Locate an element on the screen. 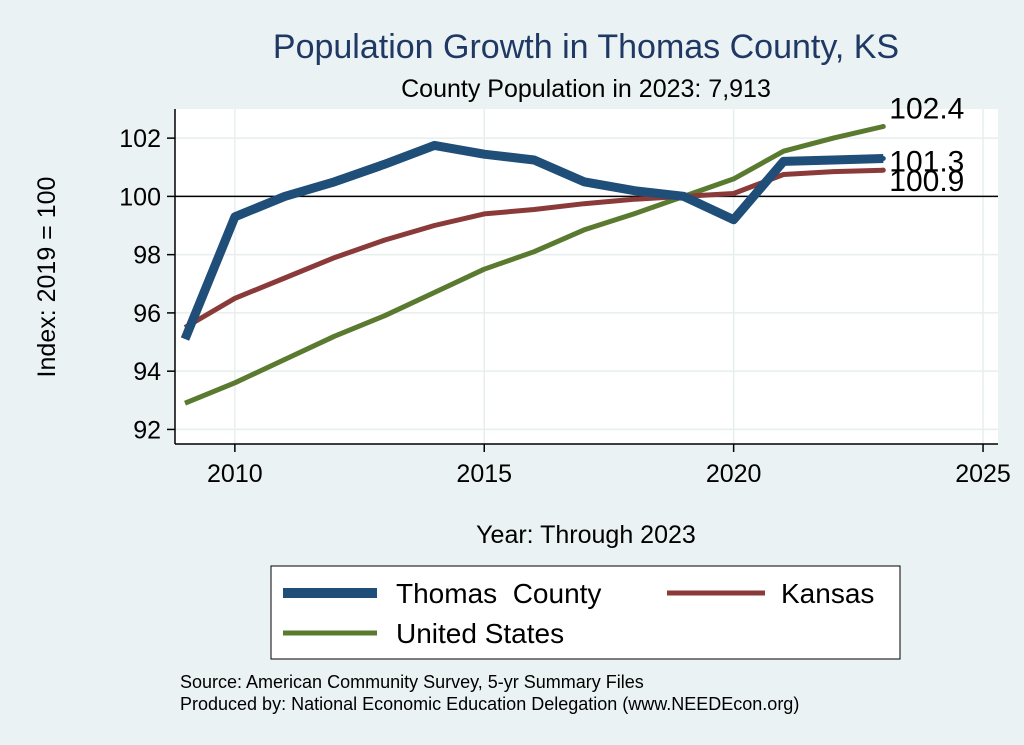 The height and width of the screenshot is (745, 1024). y-tick-label: 98 is located at coordinates (147, 256).